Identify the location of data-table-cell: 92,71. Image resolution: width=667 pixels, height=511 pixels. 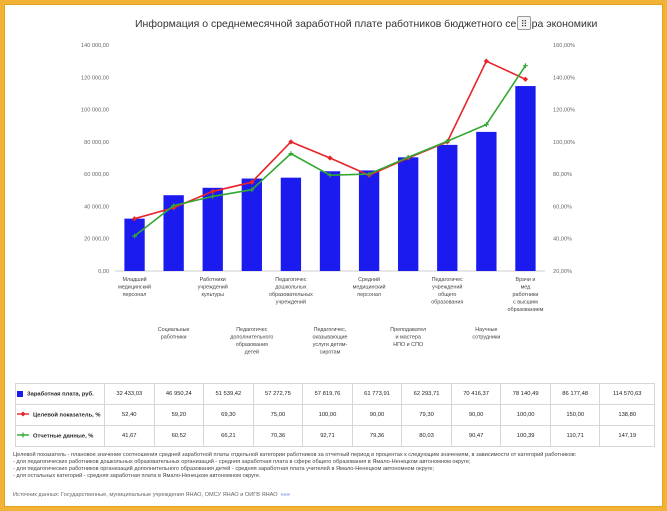
(327, 436).